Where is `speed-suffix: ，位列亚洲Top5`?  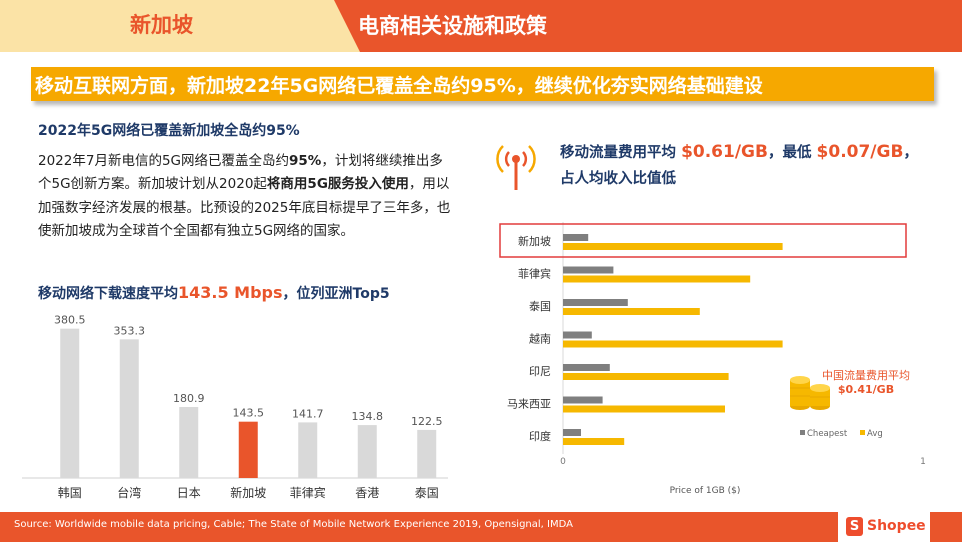
speed-suffix: ，位列亚洲Top5 is located at coordinates (336, 294).